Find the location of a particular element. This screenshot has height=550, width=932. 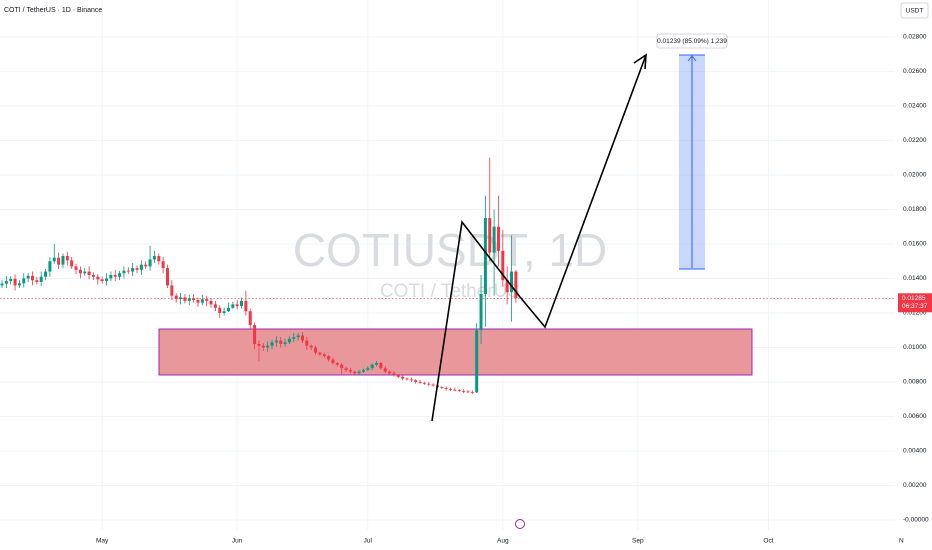

measure-label: 0.01239 (85.09%) 1,239 is located at coordinates (692, 41).